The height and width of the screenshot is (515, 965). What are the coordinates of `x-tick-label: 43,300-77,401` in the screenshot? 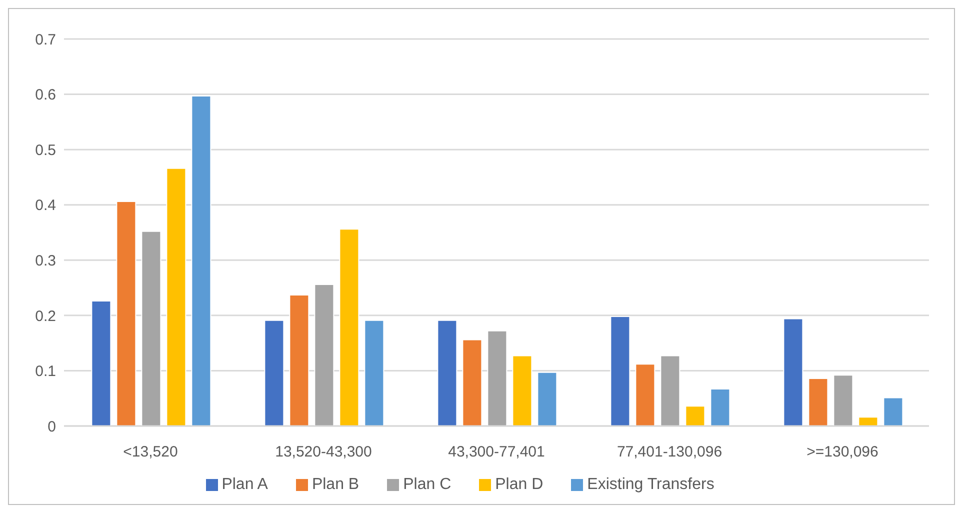 It's located at (496, 452).